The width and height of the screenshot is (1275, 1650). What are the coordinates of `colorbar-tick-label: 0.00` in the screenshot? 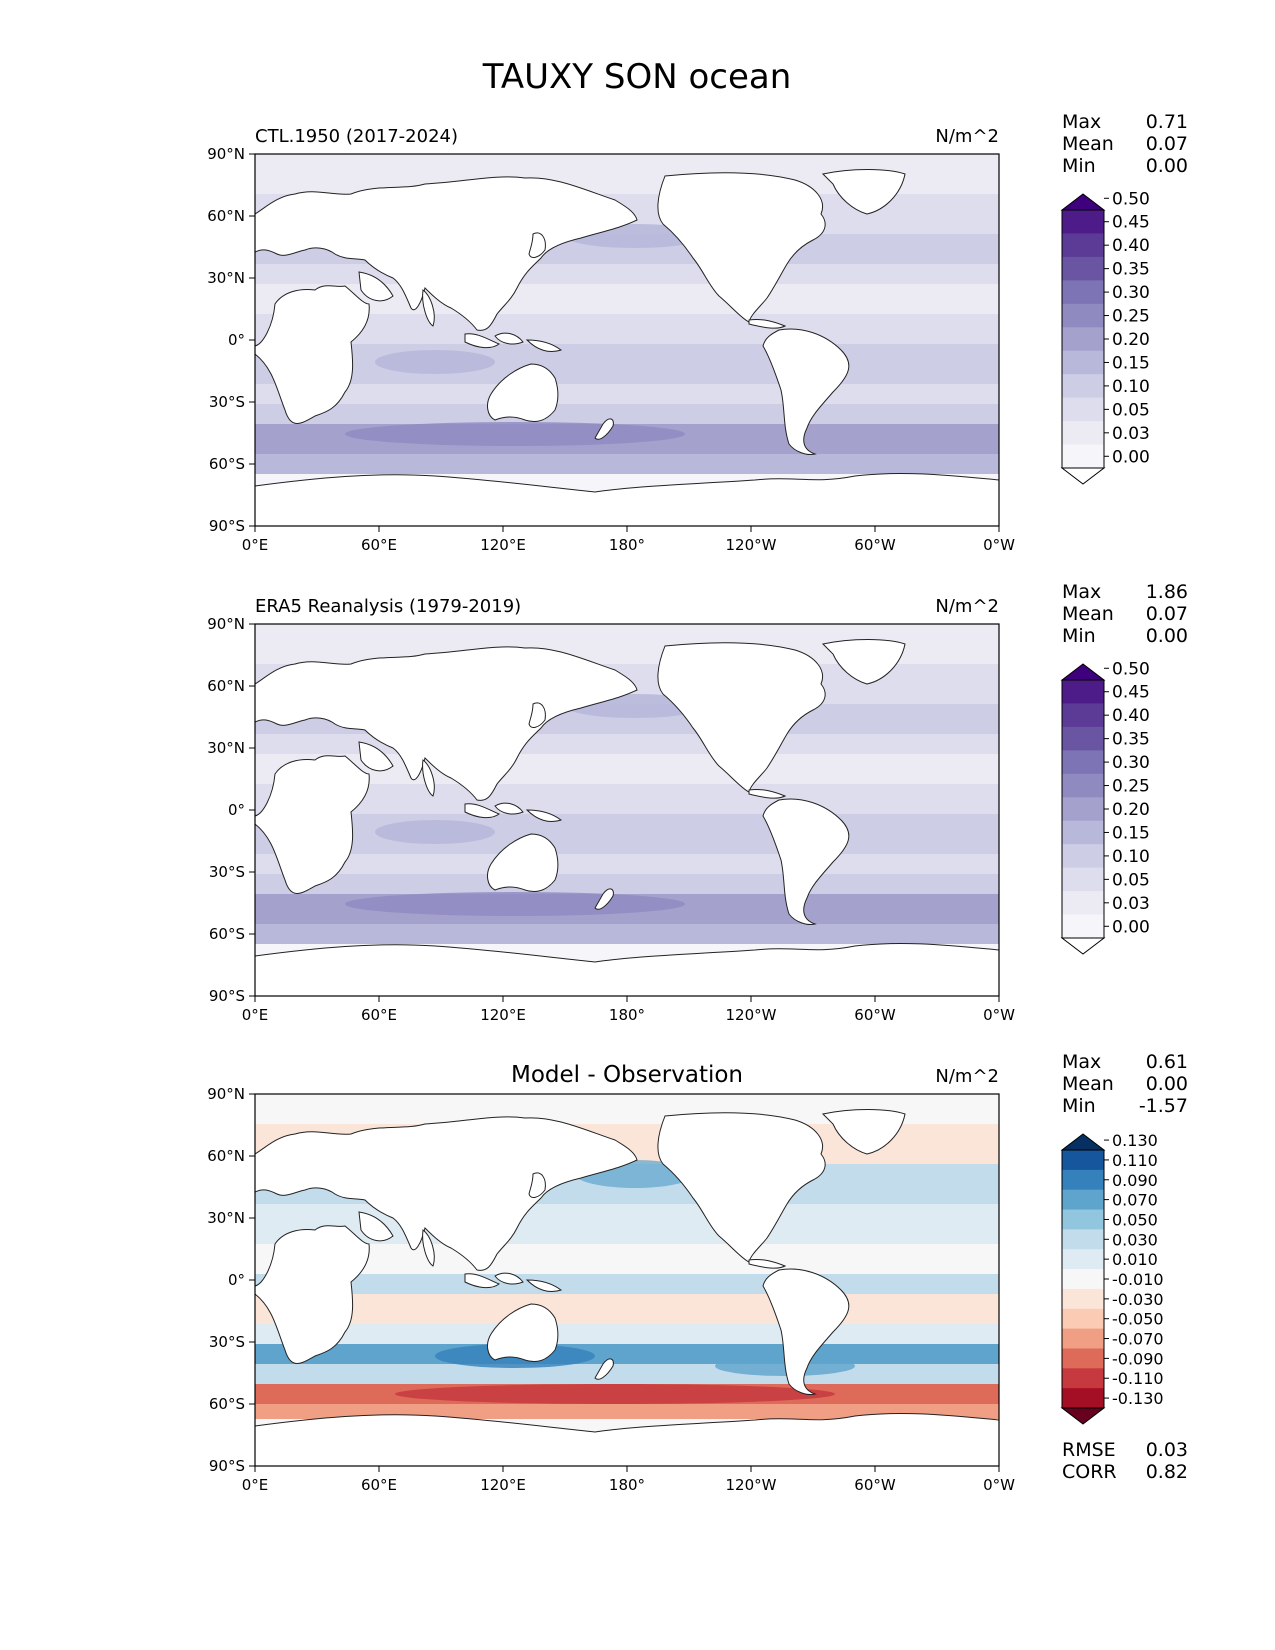 It's located at (1131, 457).